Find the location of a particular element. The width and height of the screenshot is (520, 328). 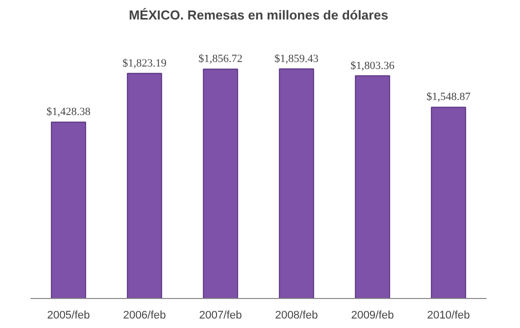

x-tick-label: 2006/feb is located at coordinates (144, 316).